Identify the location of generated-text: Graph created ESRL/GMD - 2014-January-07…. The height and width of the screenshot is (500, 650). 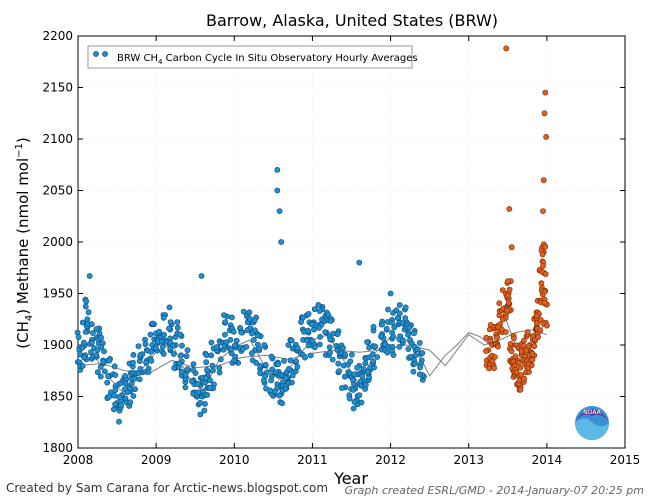
(494, 490).